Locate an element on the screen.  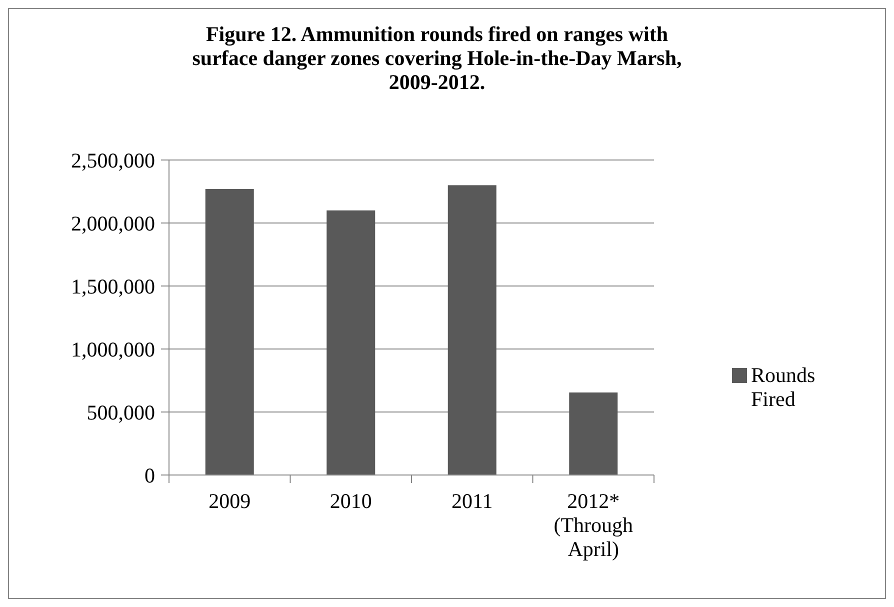
y-tick-label: 2,000,000 is located at coordinates (113, 223).